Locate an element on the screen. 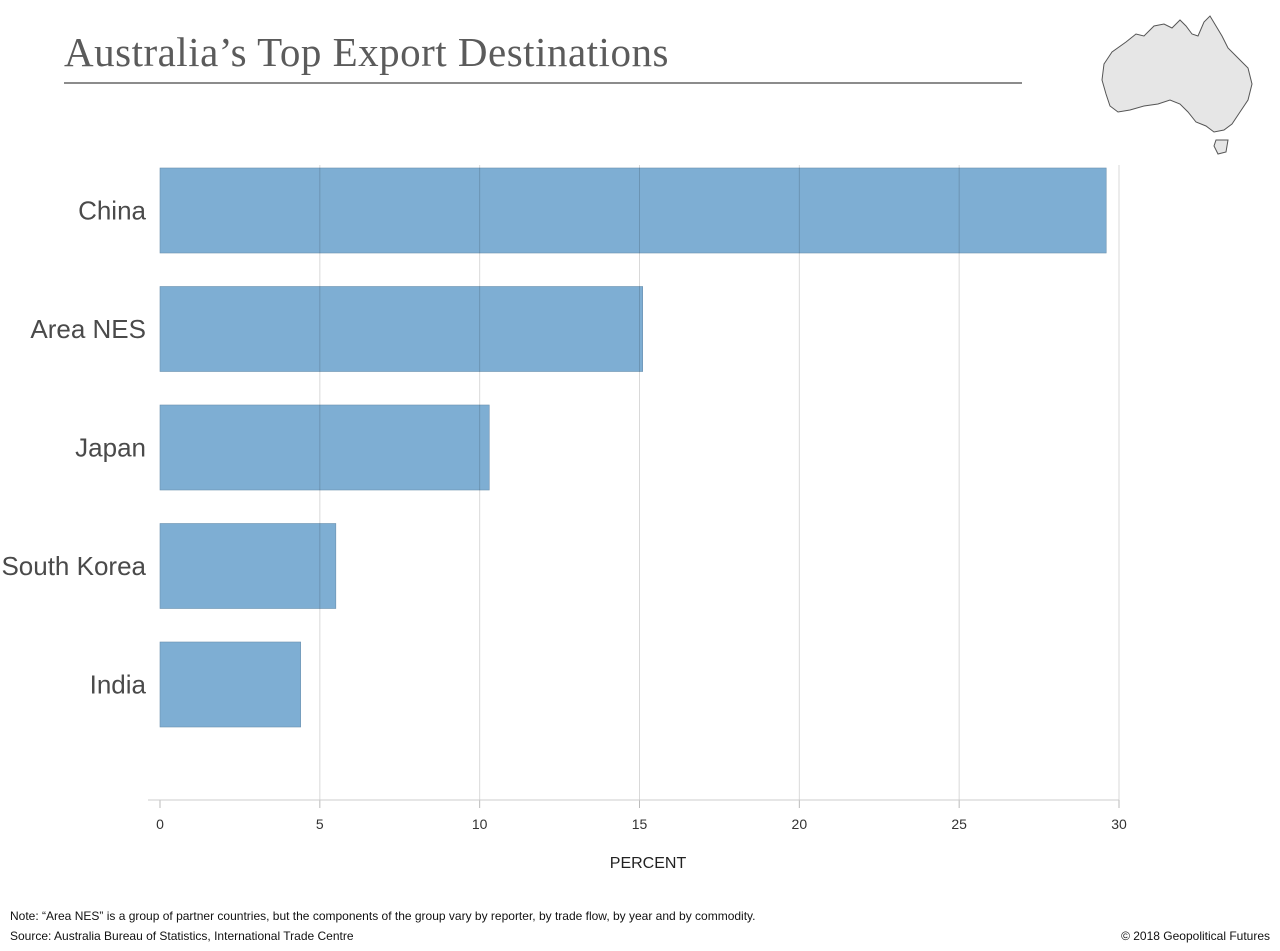 Image resolution: width=1280 pixels, height=951 pixels. x-tick-label: 5 is located at coordinates (320, 824).